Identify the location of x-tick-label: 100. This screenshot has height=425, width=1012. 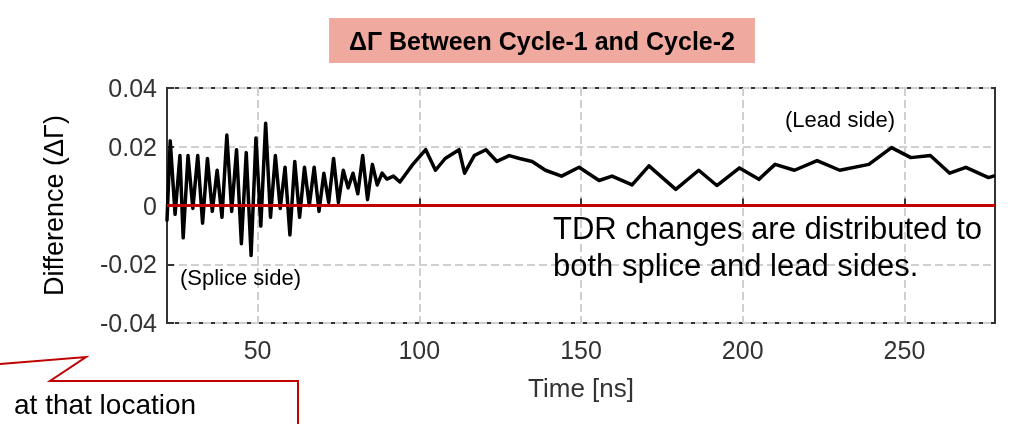
(419, 349).